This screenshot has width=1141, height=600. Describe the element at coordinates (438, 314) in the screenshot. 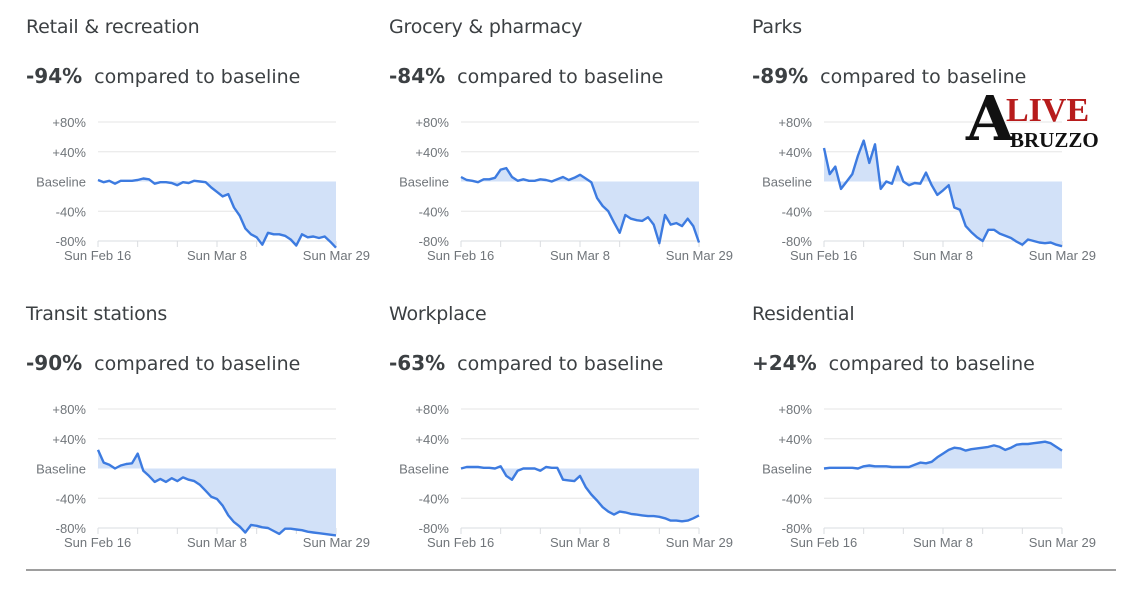

I see `panel-title: Workplace` at that location.